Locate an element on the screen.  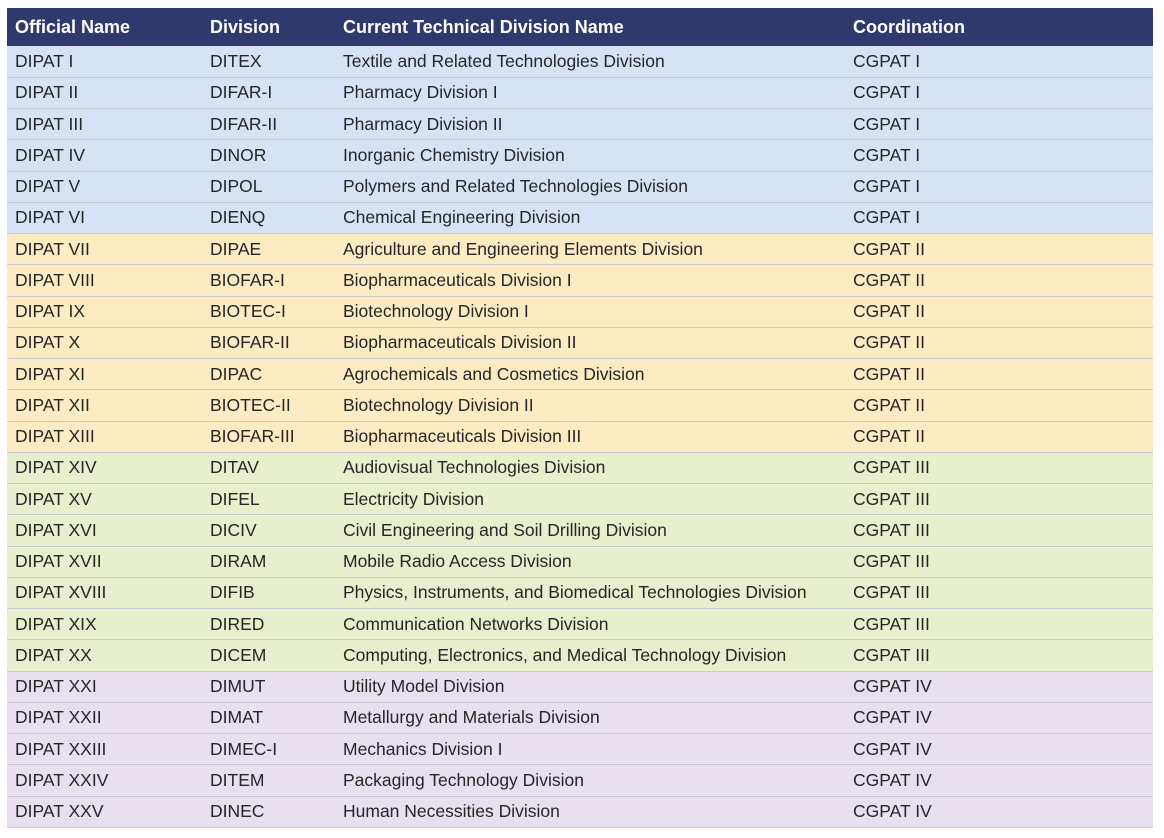
cell-technical-division-name: Electricity Division is located at coordinates (590, 499).